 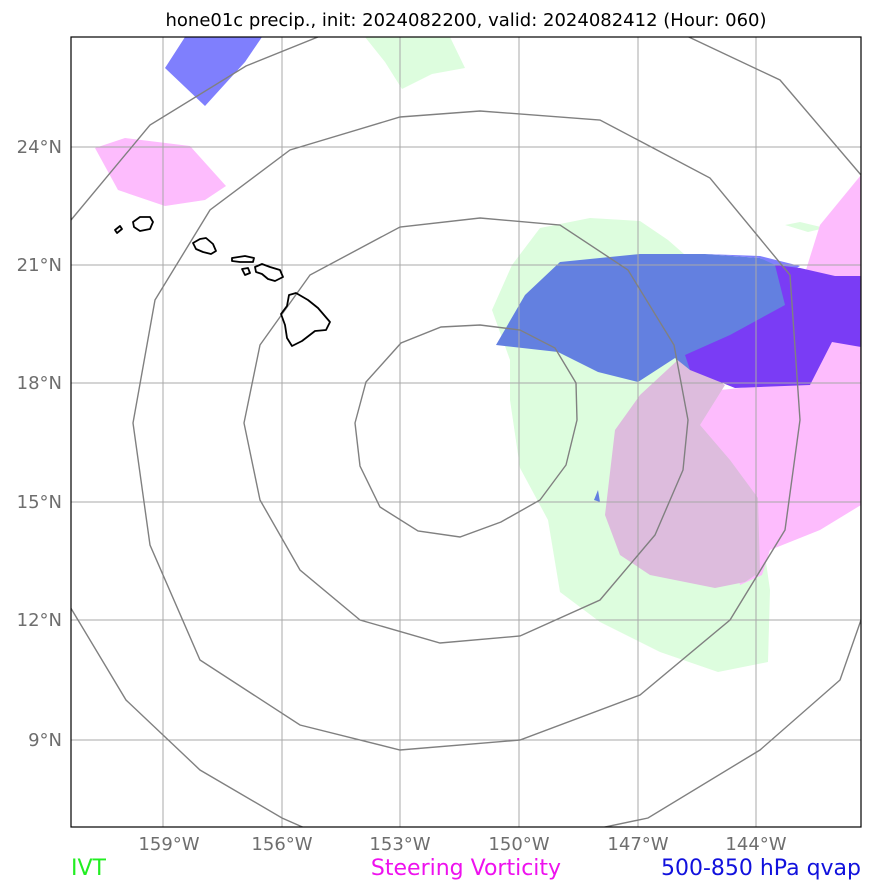 What do you see at coordinates (399, 844) in the screenshot?
I see `lon-label-153w: 153°W` at bounding box center [399, 844].